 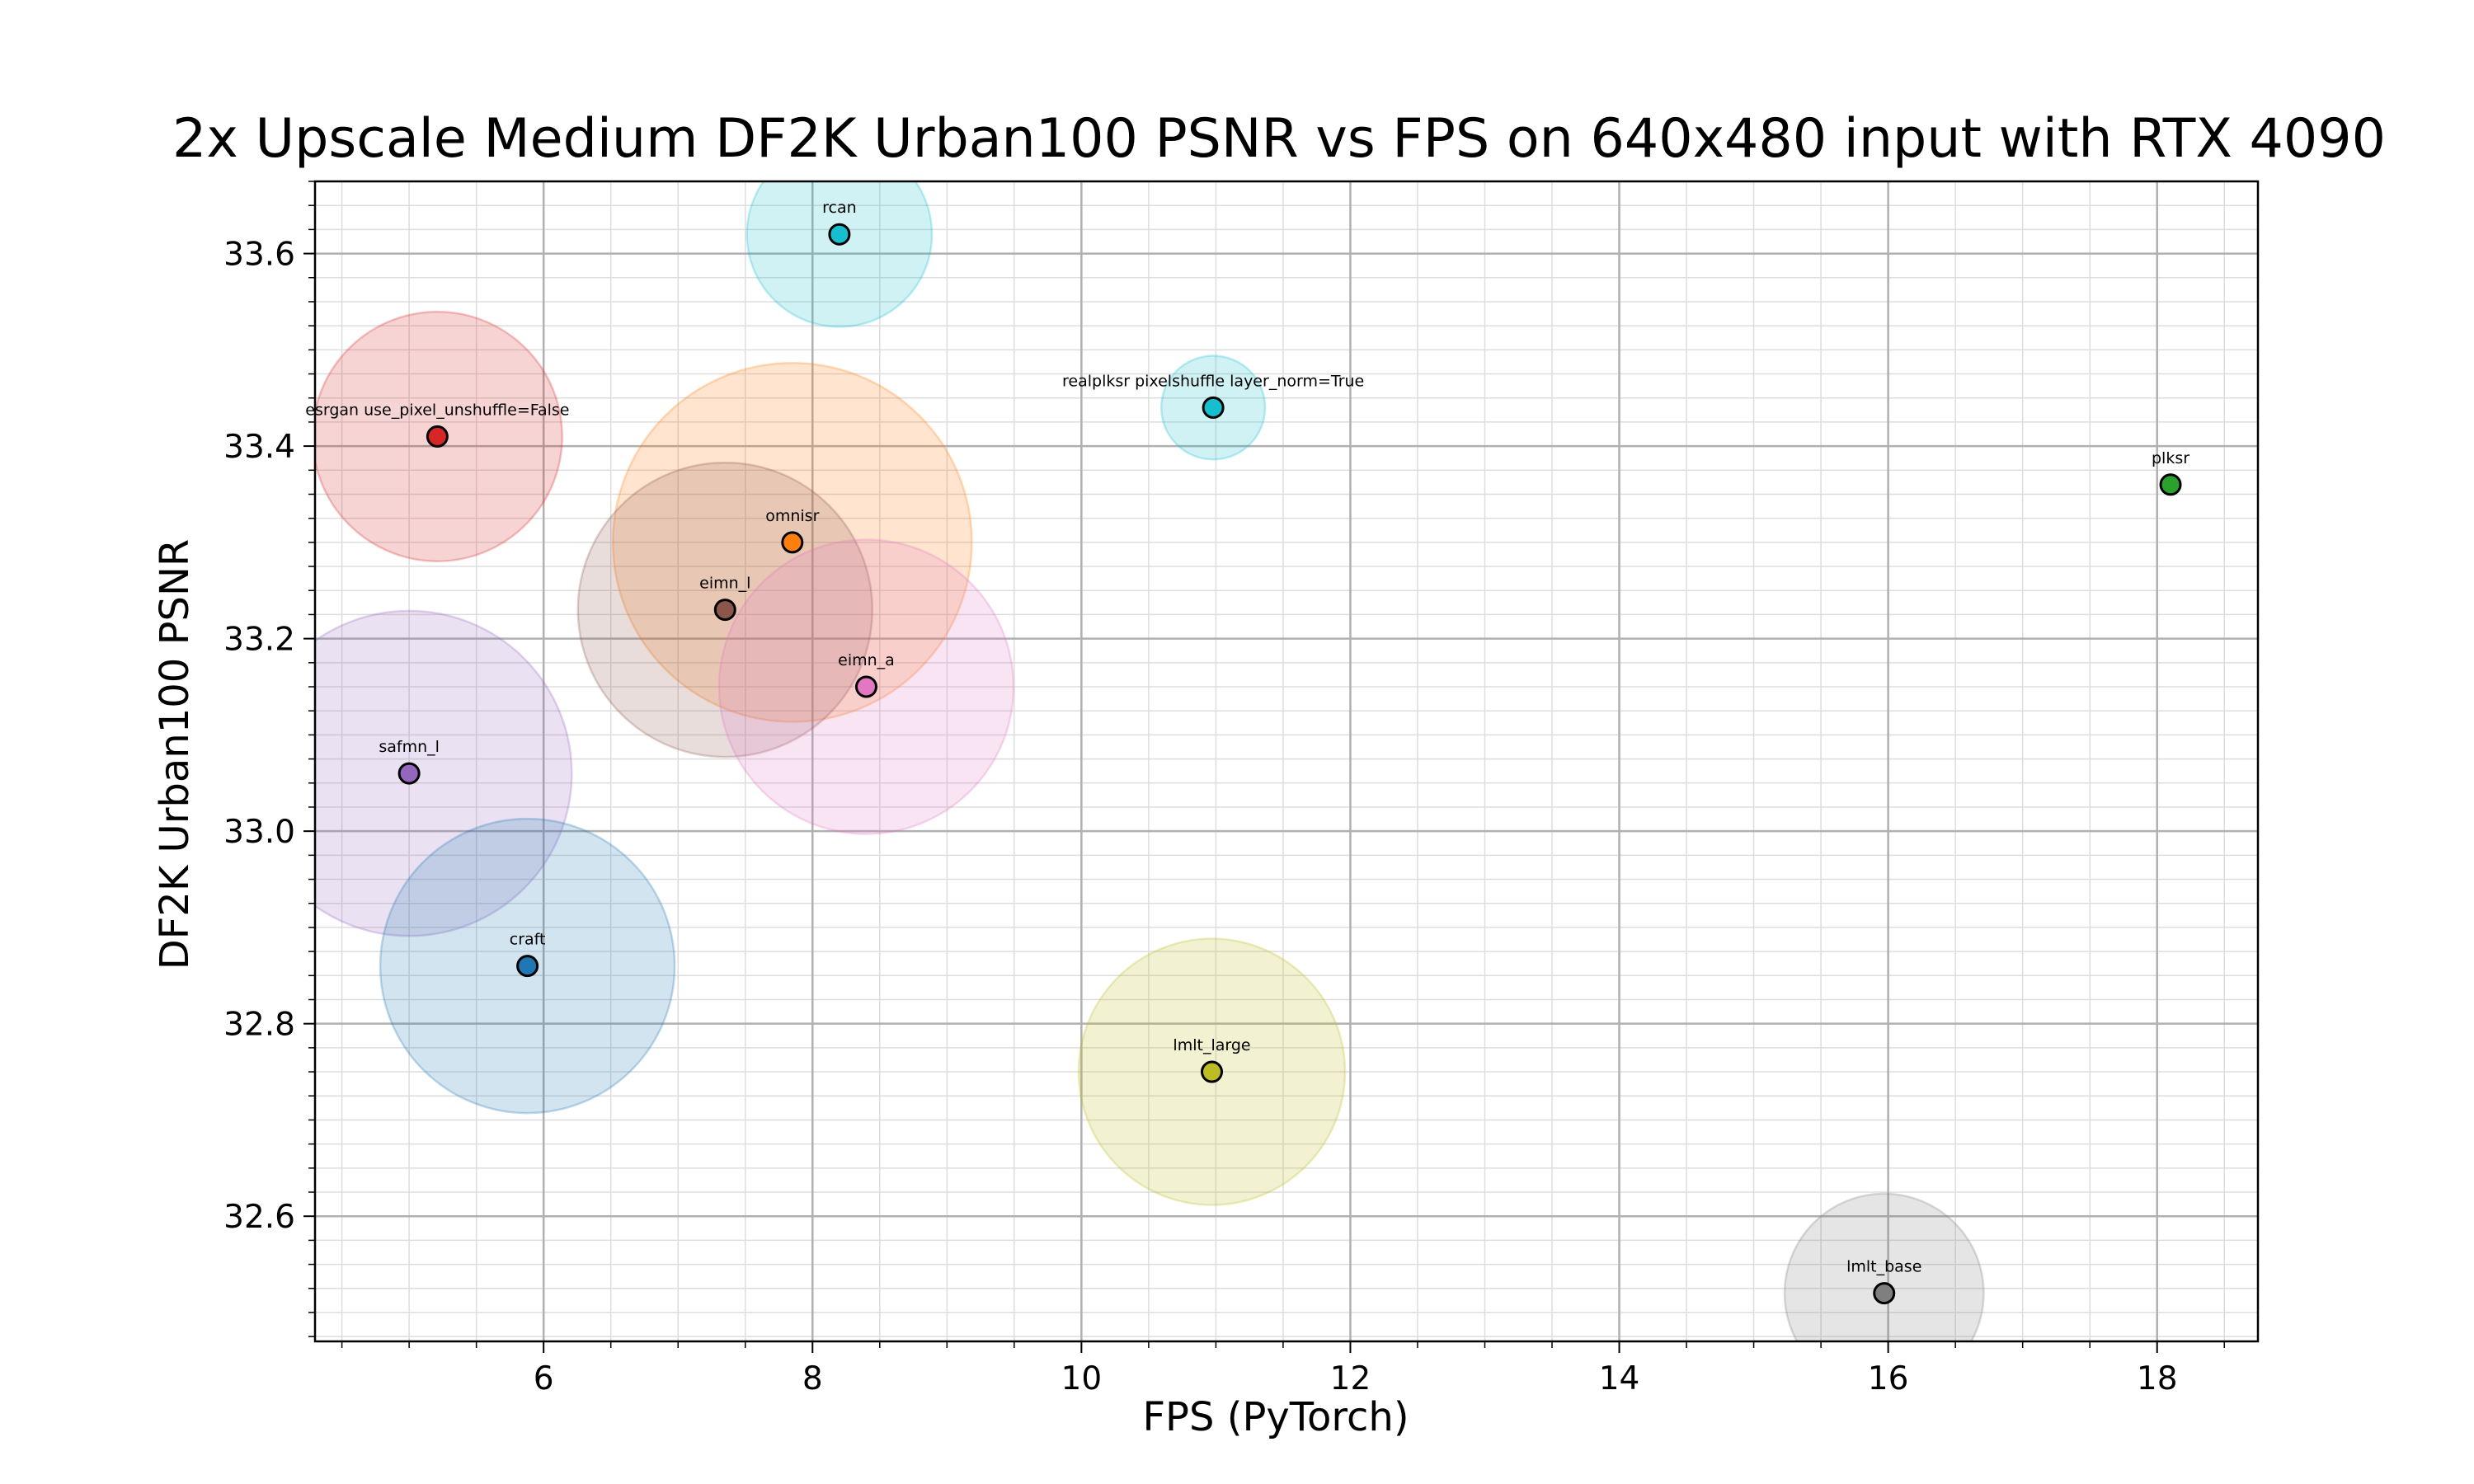 I want to click on x-axis-label: FPS (PyTorch), so click(x=1275, y=1417).